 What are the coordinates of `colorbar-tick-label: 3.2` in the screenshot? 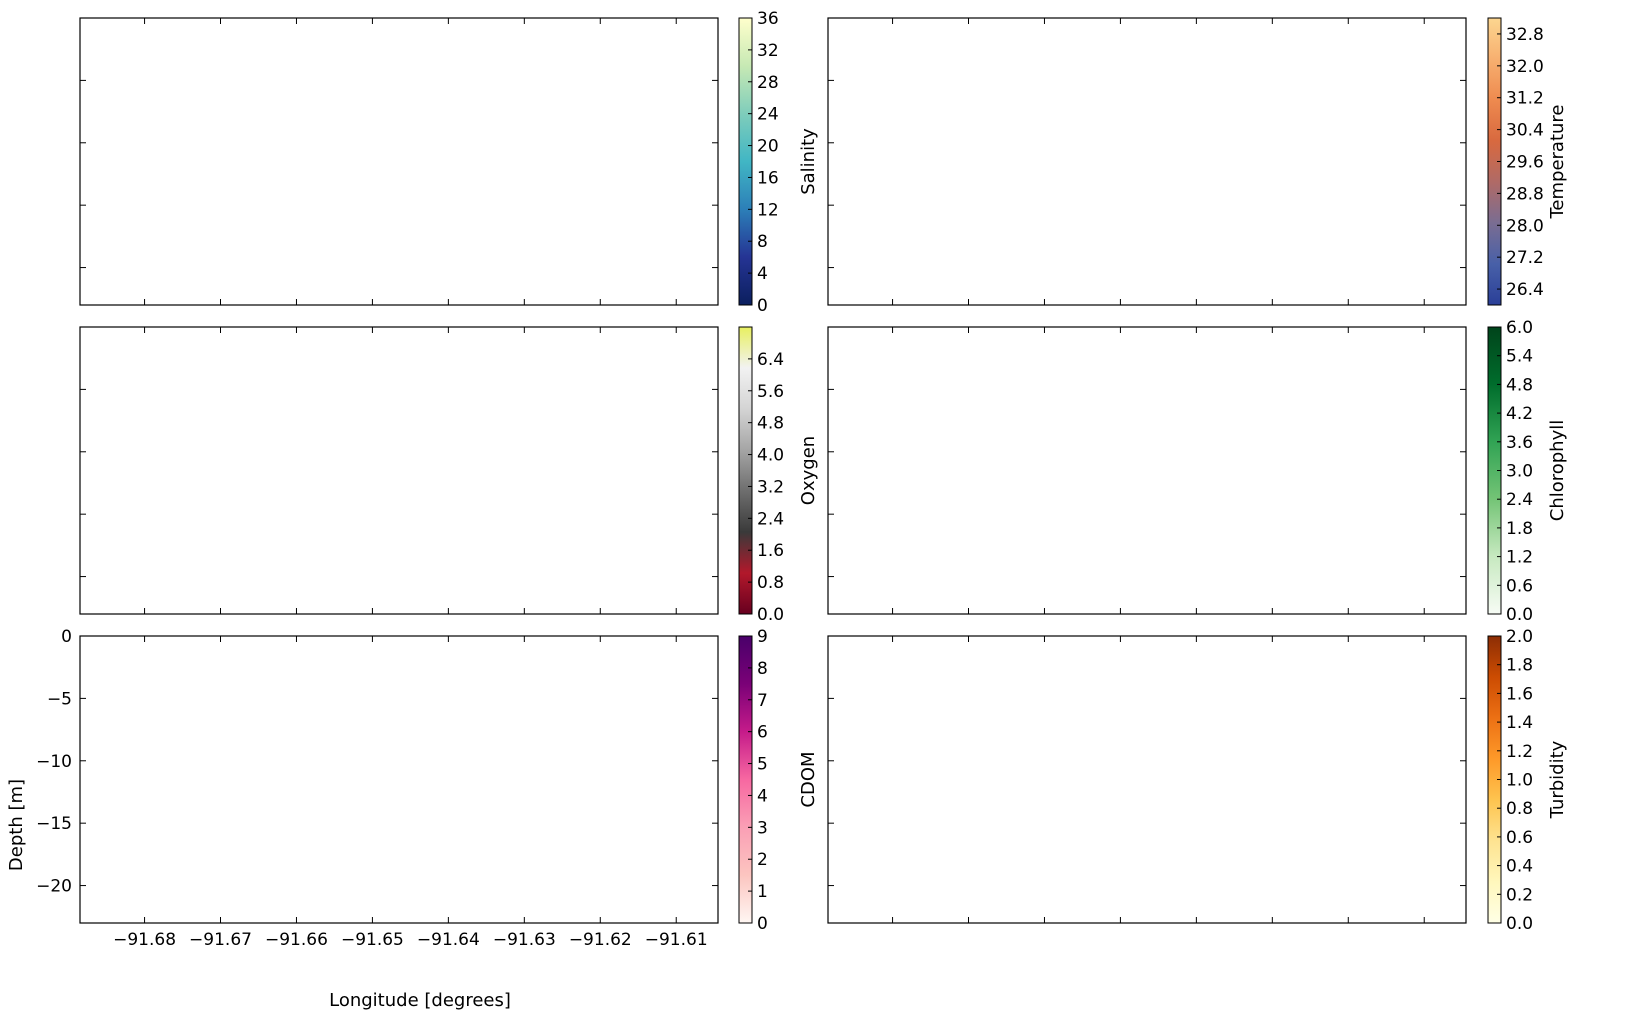 It's located at (770, 487).